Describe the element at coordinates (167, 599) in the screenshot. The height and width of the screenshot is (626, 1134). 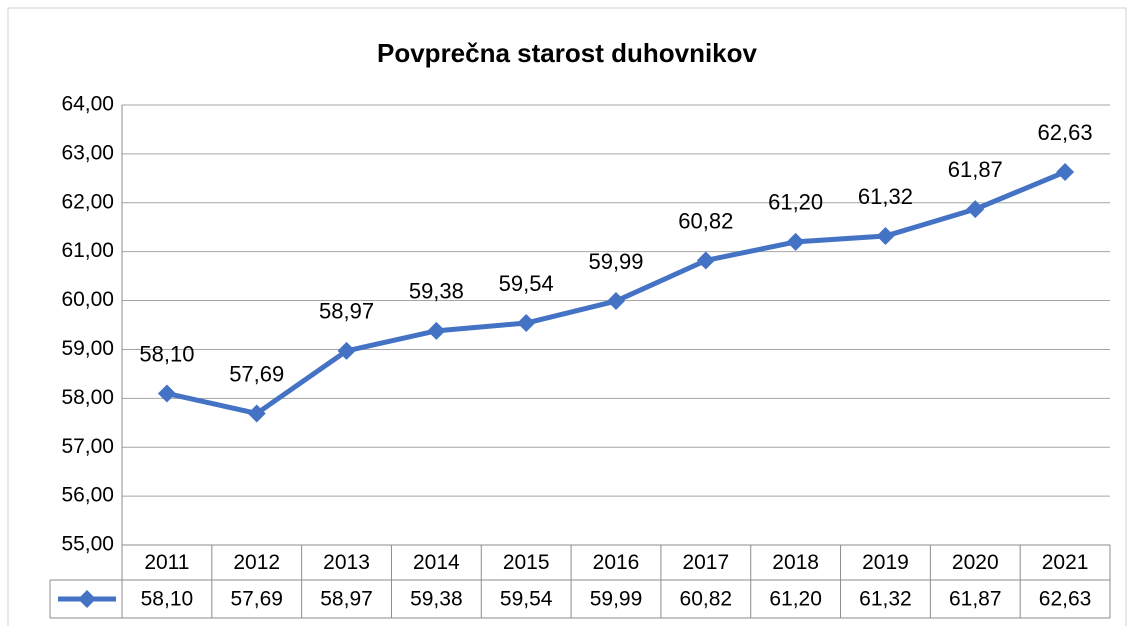
I see `table-value: 58,10` at that location.